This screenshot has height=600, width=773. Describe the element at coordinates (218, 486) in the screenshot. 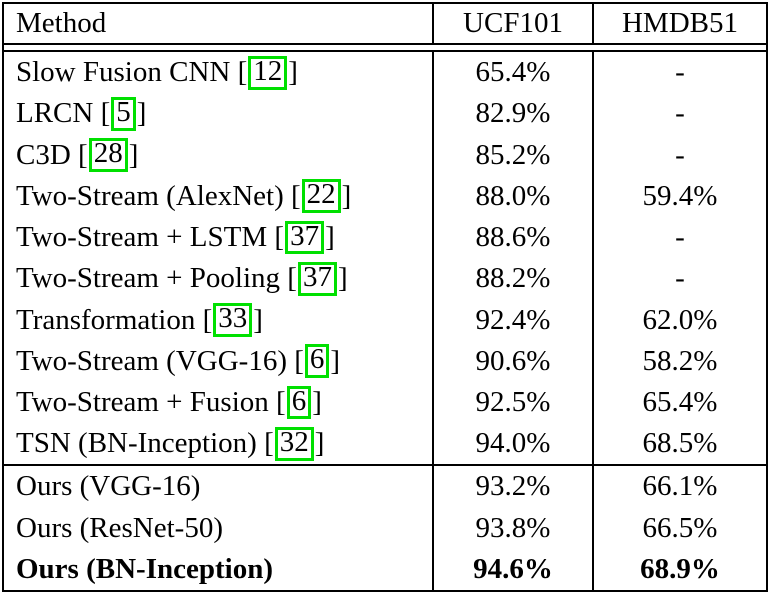

I see `method-cell: Ours (VGG-16)` at that location.